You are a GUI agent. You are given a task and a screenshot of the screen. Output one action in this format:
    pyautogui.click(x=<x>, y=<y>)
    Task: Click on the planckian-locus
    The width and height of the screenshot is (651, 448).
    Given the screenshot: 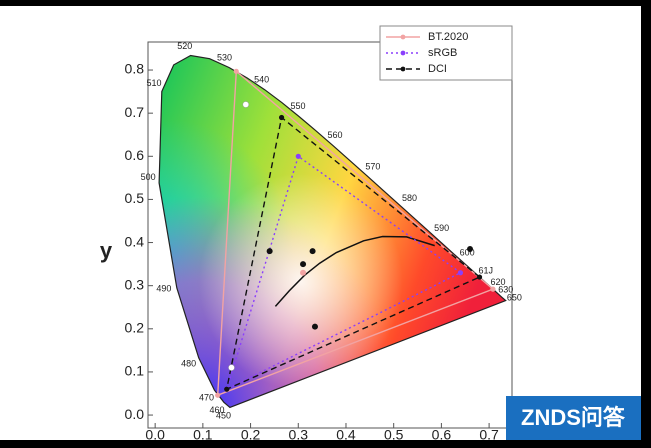 What is the action you would take?
    pyautogui.click(x=354, y=271)
    